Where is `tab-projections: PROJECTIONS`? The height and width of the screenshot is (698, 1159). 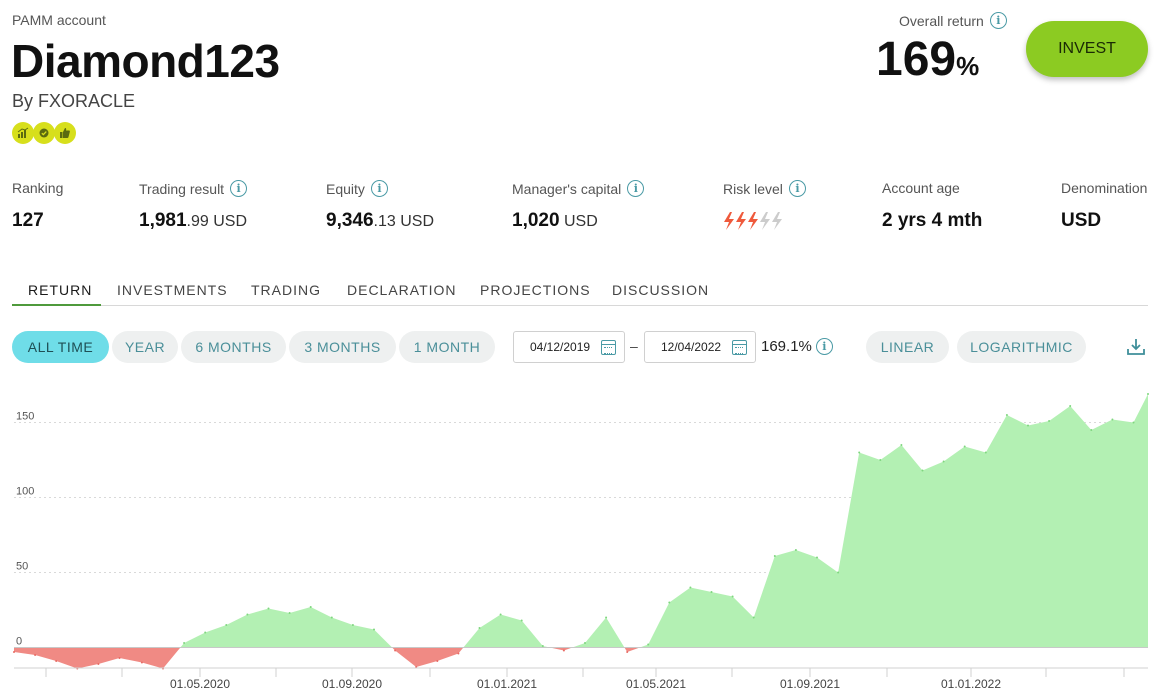
tab-projections: PROJECTIONS is located at coordinates (535, 290).